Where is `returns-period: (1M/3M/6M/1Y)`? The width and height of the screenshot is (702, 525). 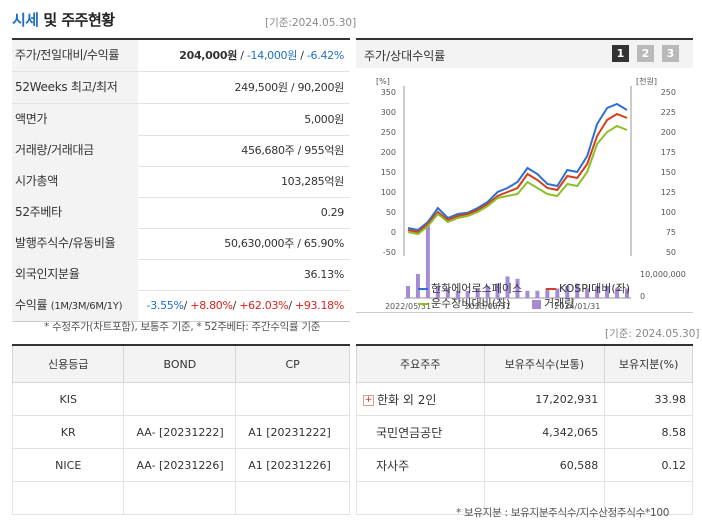
returns-period: (1M/3M/6M/1Y) is located at coordinates (86, 306).